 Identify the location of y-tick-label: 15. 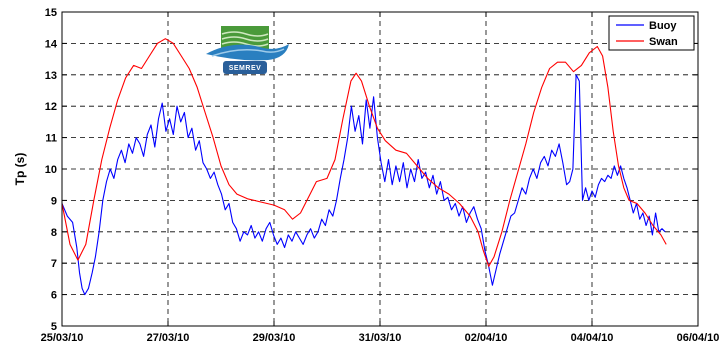
(51, 13).